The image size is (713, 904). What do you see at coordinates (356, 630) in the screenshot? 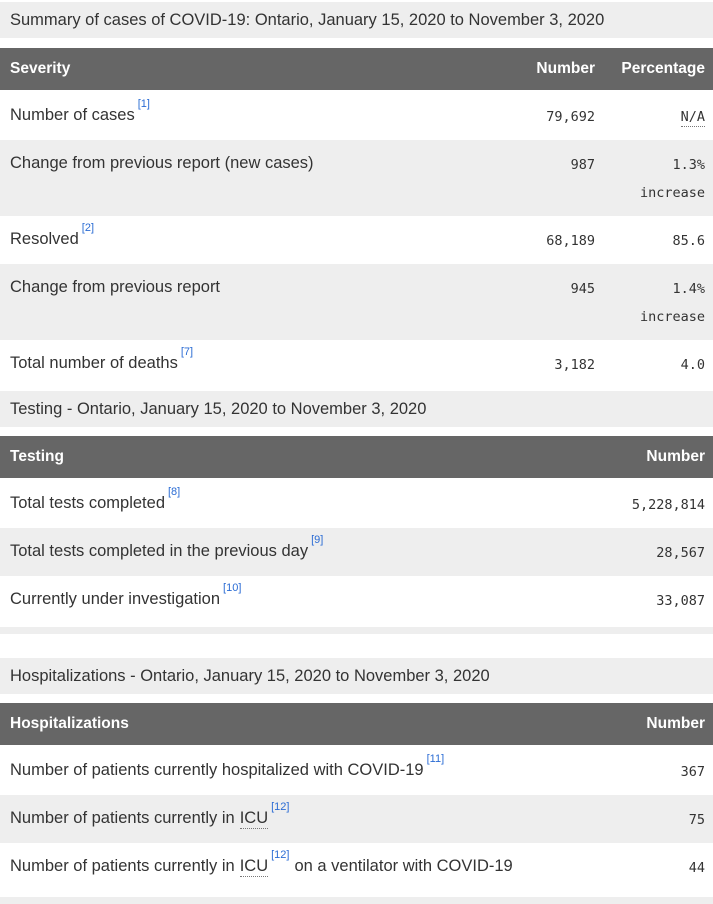
I see `section-divider` at bounding box center [356, 630].